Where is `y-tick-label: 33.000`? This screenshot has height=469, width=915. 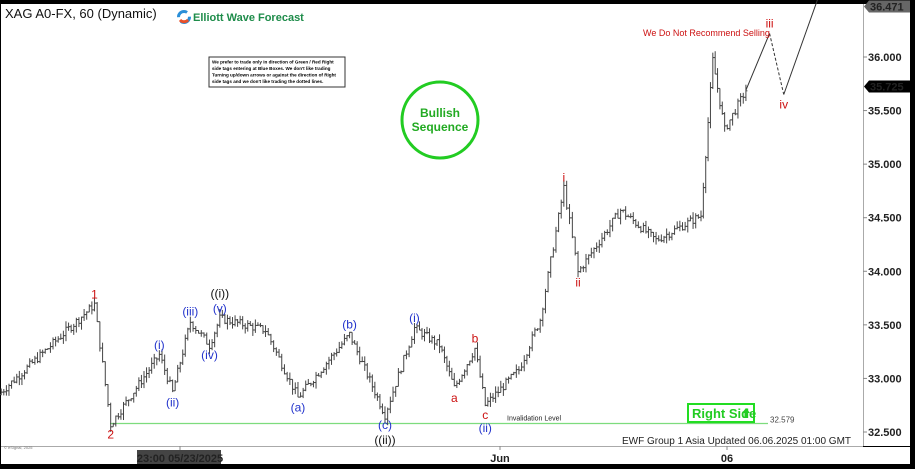 y-tick-label: 33.000 is located at coordinates (885, 379).